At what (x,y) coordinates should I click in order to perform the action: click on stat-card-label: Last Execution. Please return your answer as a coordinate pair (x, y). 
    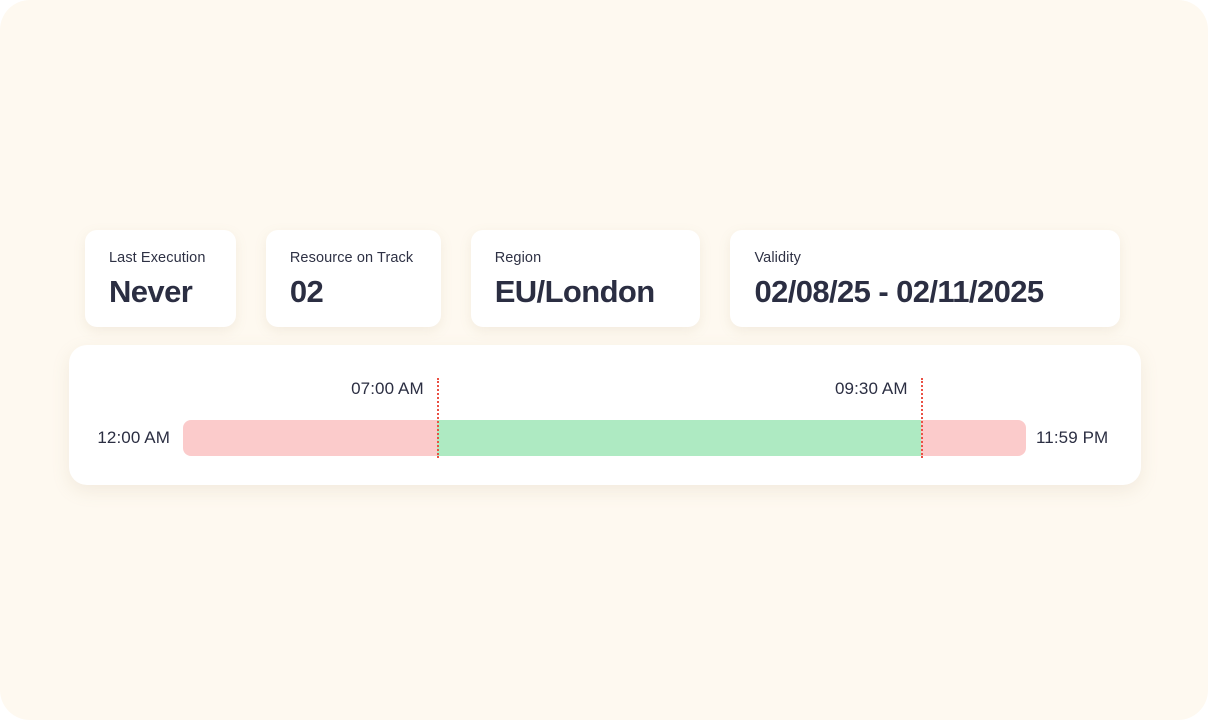
    Looking at the image, I should click on (157, 258).